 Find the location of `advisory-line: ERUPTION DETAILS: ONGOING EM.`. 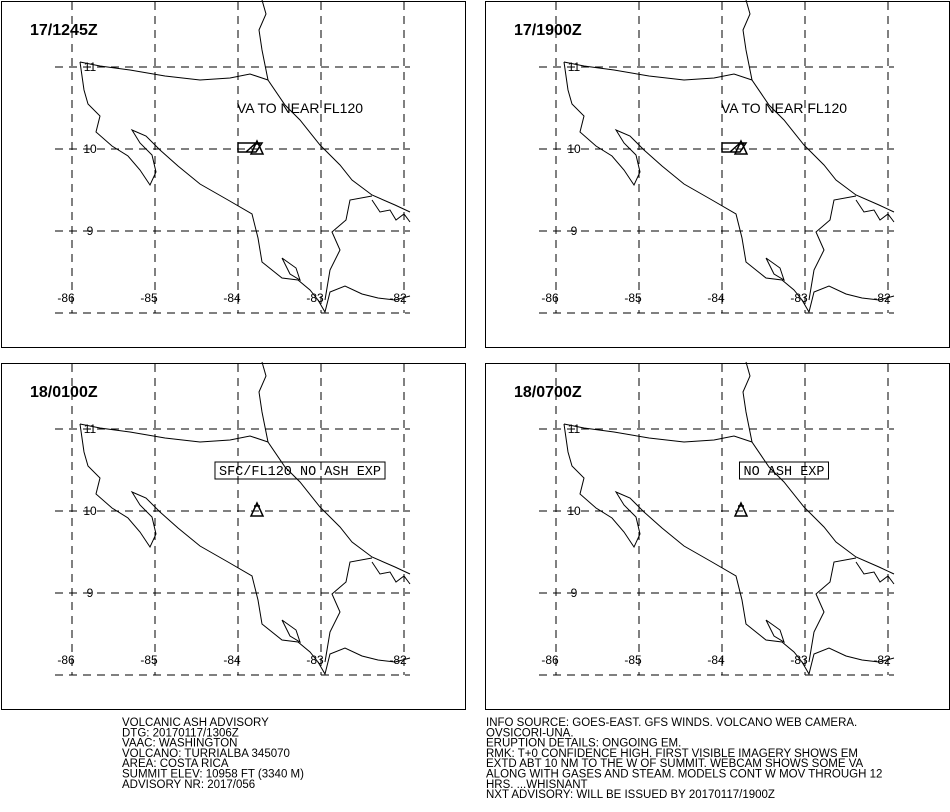

advisory-line: ERUPTION DETAILS: ONGOING EM. is located at coordinates (583, 744).